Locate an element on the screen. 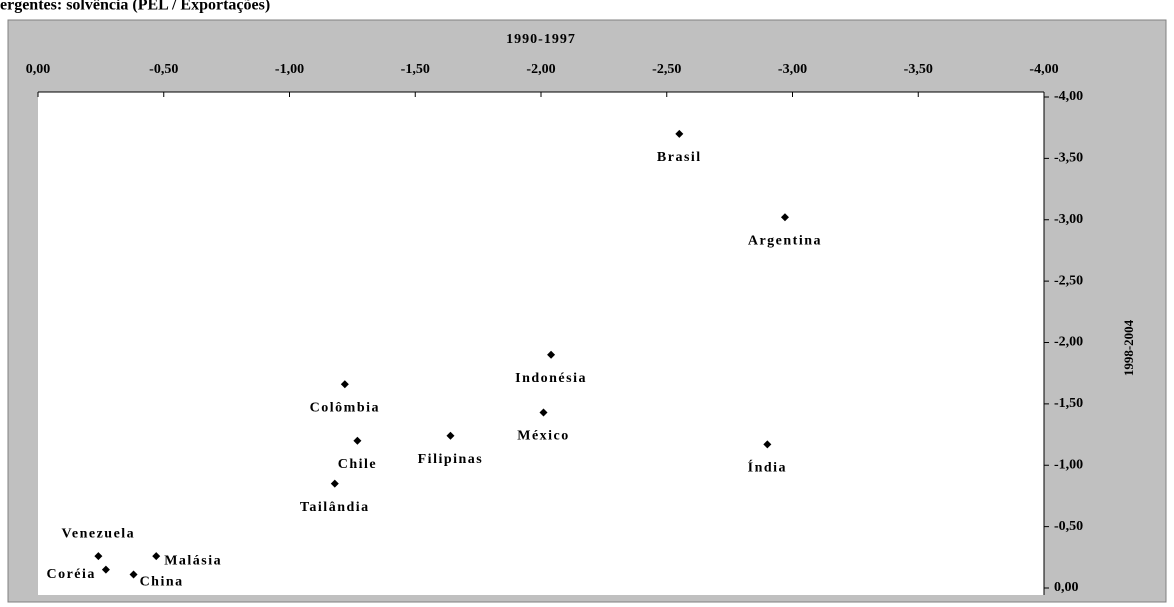  point-label: Venezuela is located at coordinates (99, 533).